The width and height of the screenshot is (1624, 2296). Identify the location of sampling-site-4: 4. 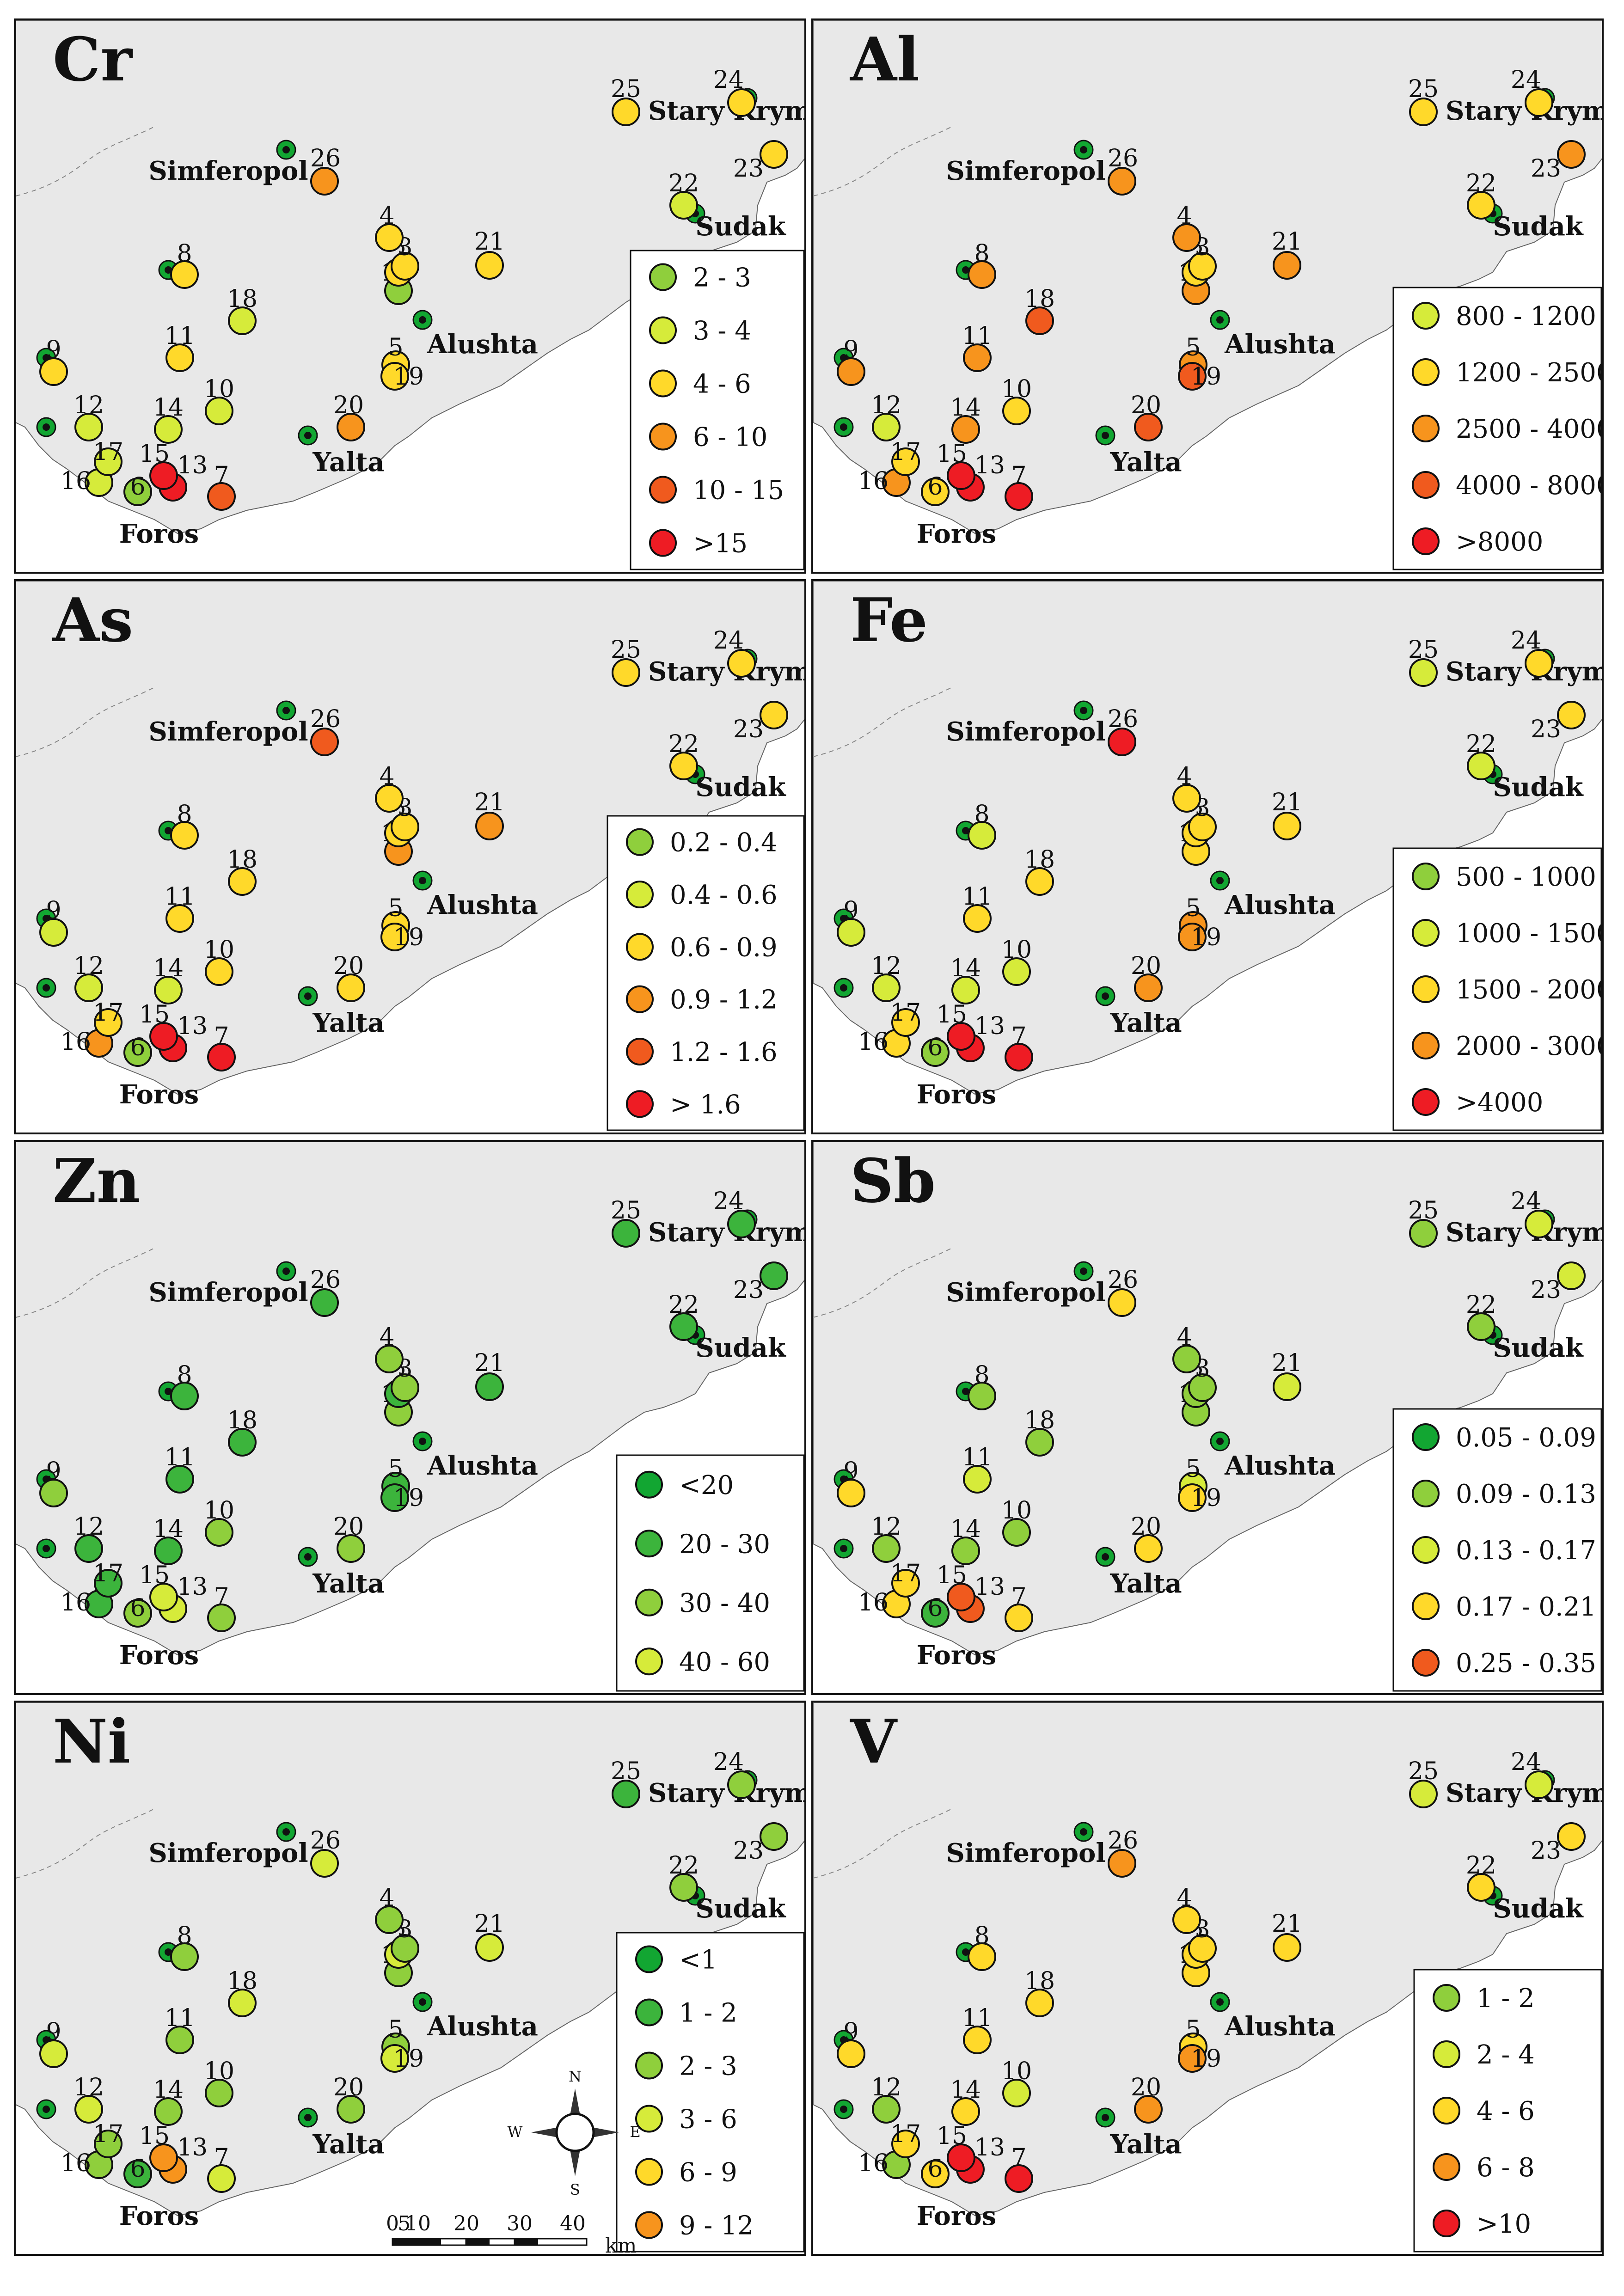
(1186, 227).